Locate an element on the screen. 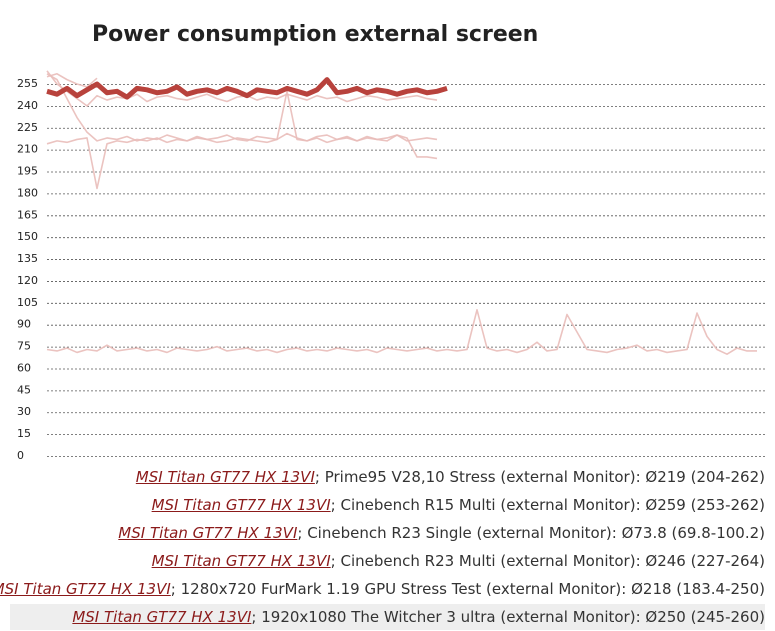  legend-label: Cinebench R23 Multi (external Monitor) is located at coordinates (488, 561).